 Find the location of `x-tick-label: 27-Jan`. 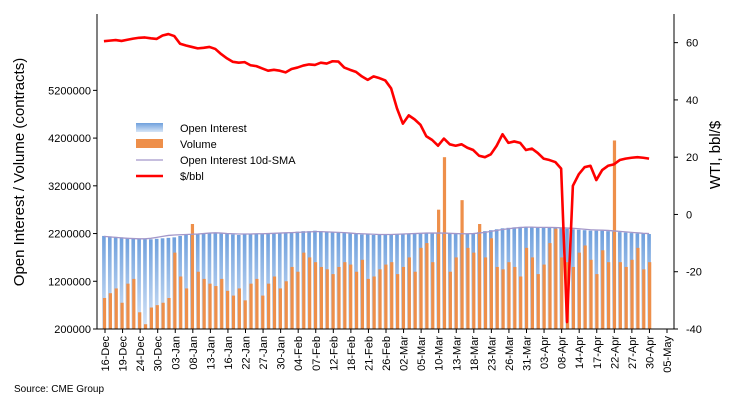

x-tick-label: 27-Jan is located at coordinates (264, 353).